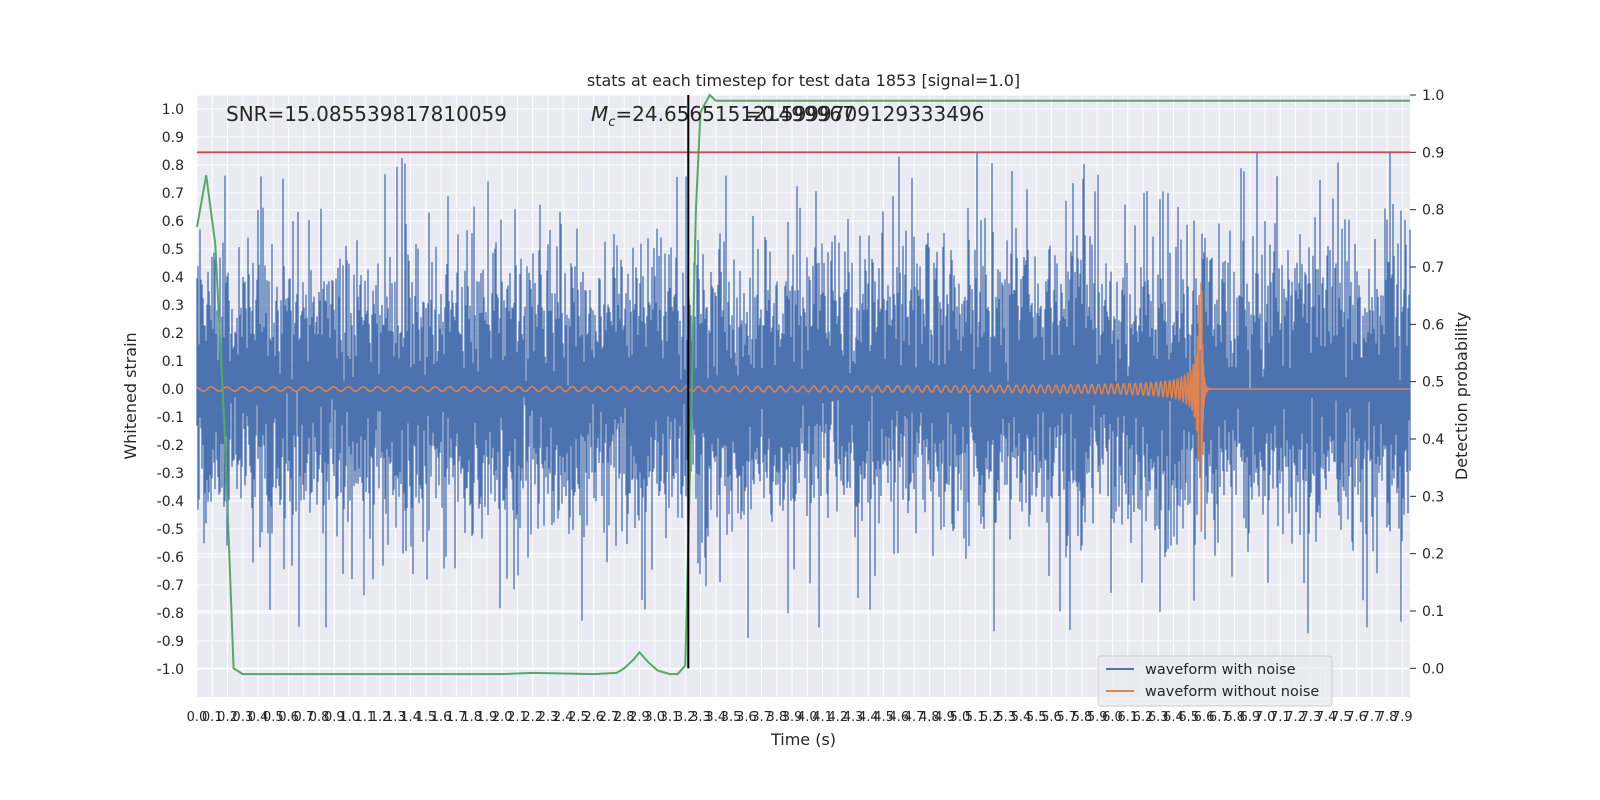 Image resolution: width=1600 pixels, height=800 pixels. Describe the element at coordinates (273, 717) in the screenshot. I see `x-tick-label: 0.5` at that location.